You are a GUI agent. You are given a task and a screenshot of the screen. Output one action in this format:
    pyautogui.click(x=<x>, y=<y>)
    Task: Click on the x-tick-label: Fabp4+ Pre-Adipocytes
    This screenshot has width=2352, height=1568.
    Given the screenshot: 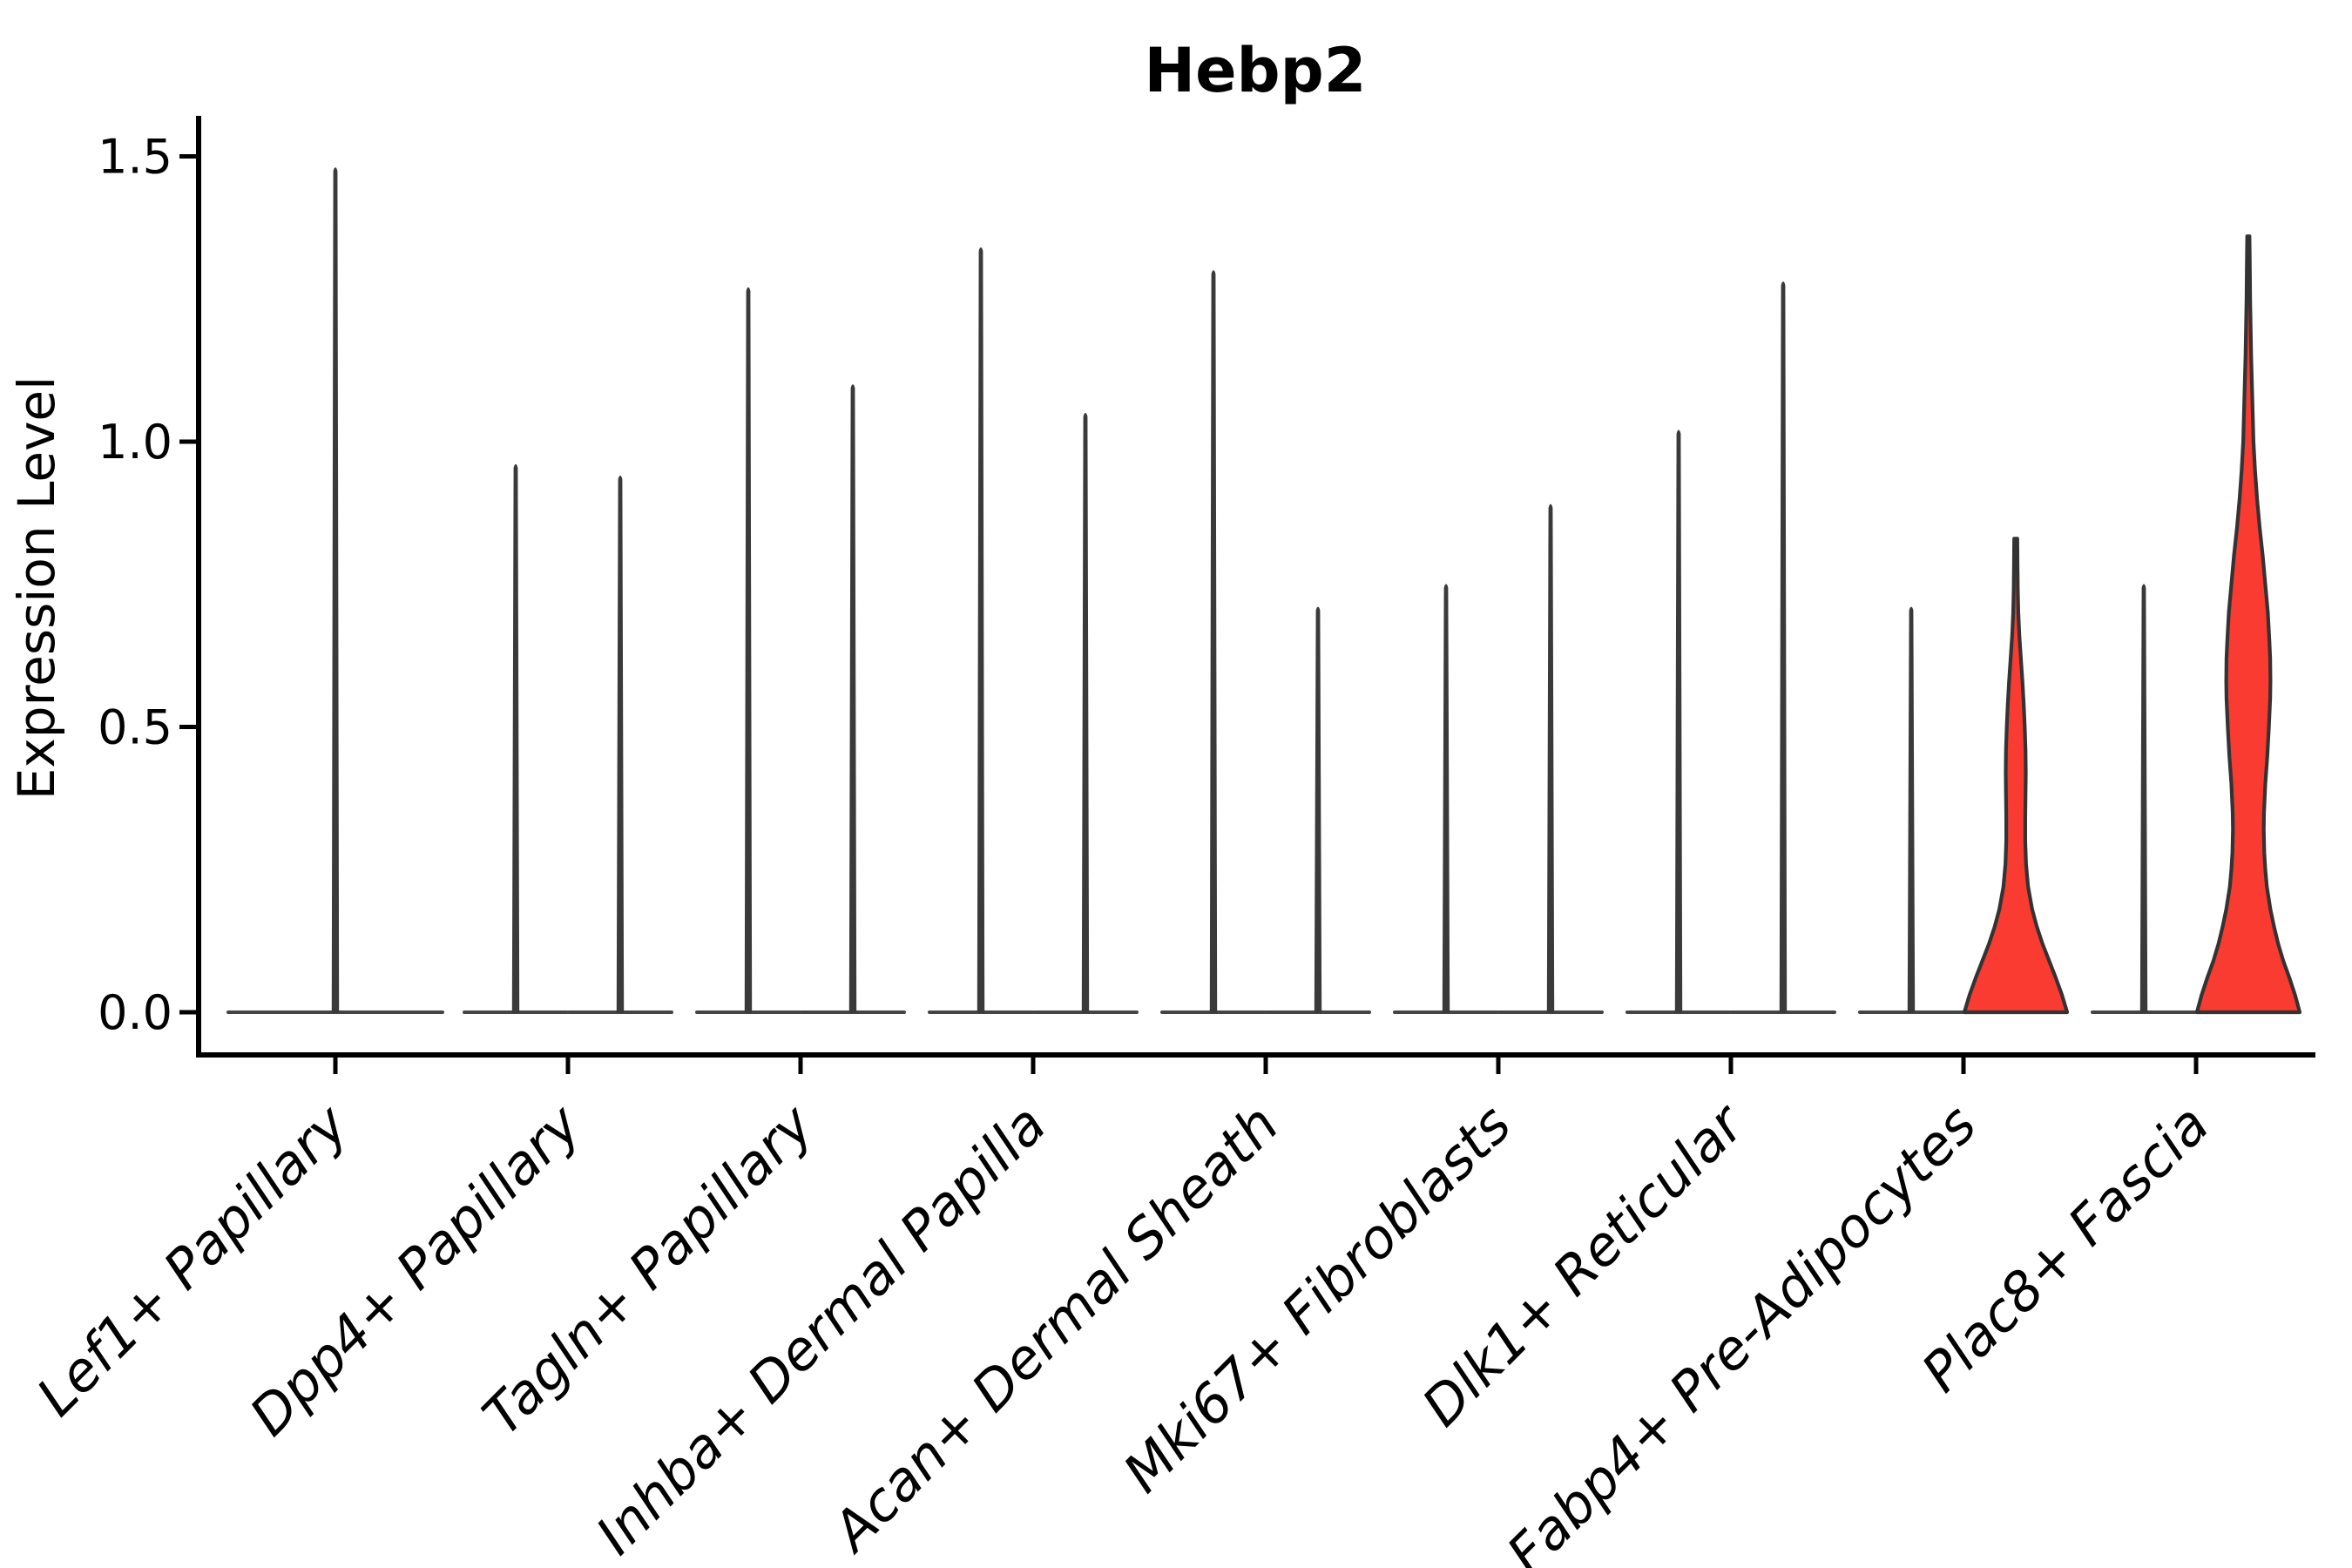 What is the action you would take?
    pyautogui.click(x=1742, y=1330)
    